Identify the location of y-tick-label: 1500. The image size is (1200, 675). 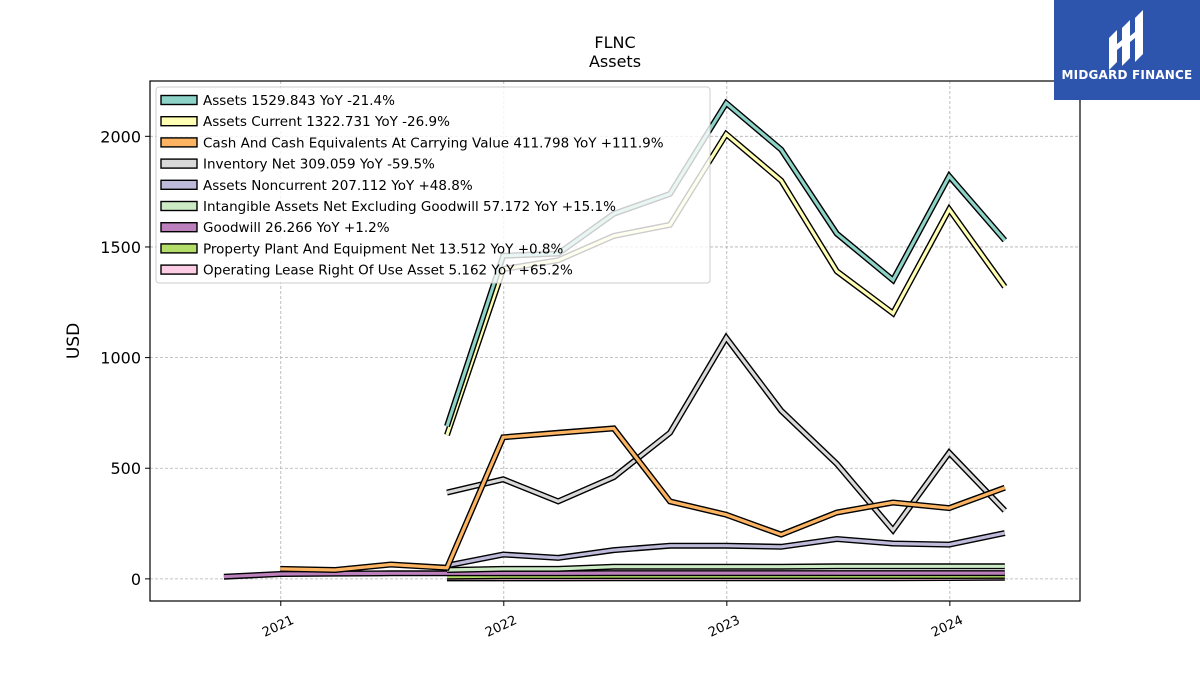
(120, 247).